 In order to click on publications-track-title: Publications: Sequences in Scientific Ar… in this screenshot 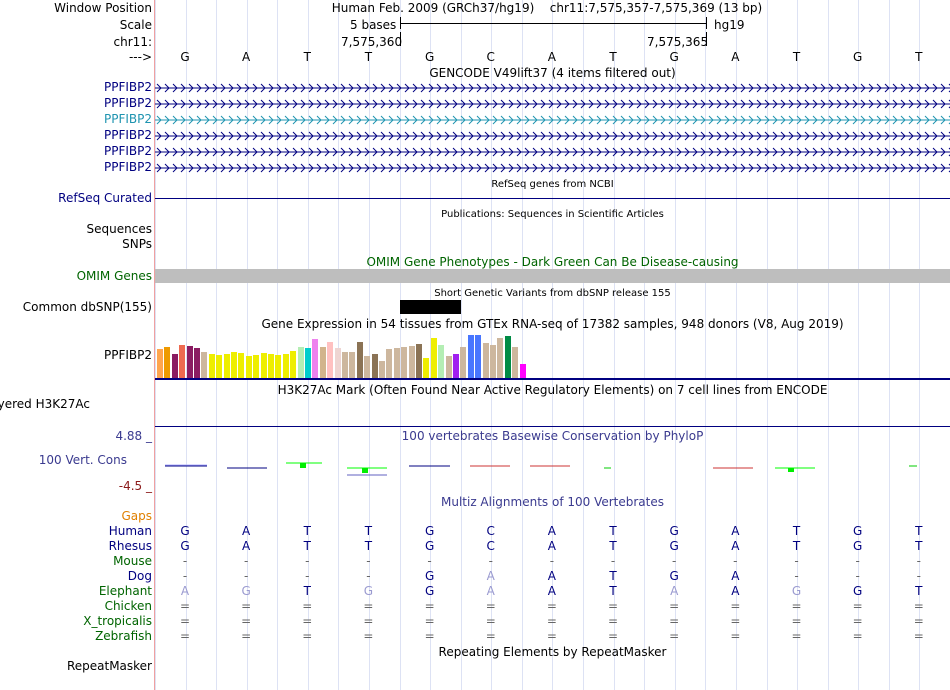, I will do `click(552, 214)`.